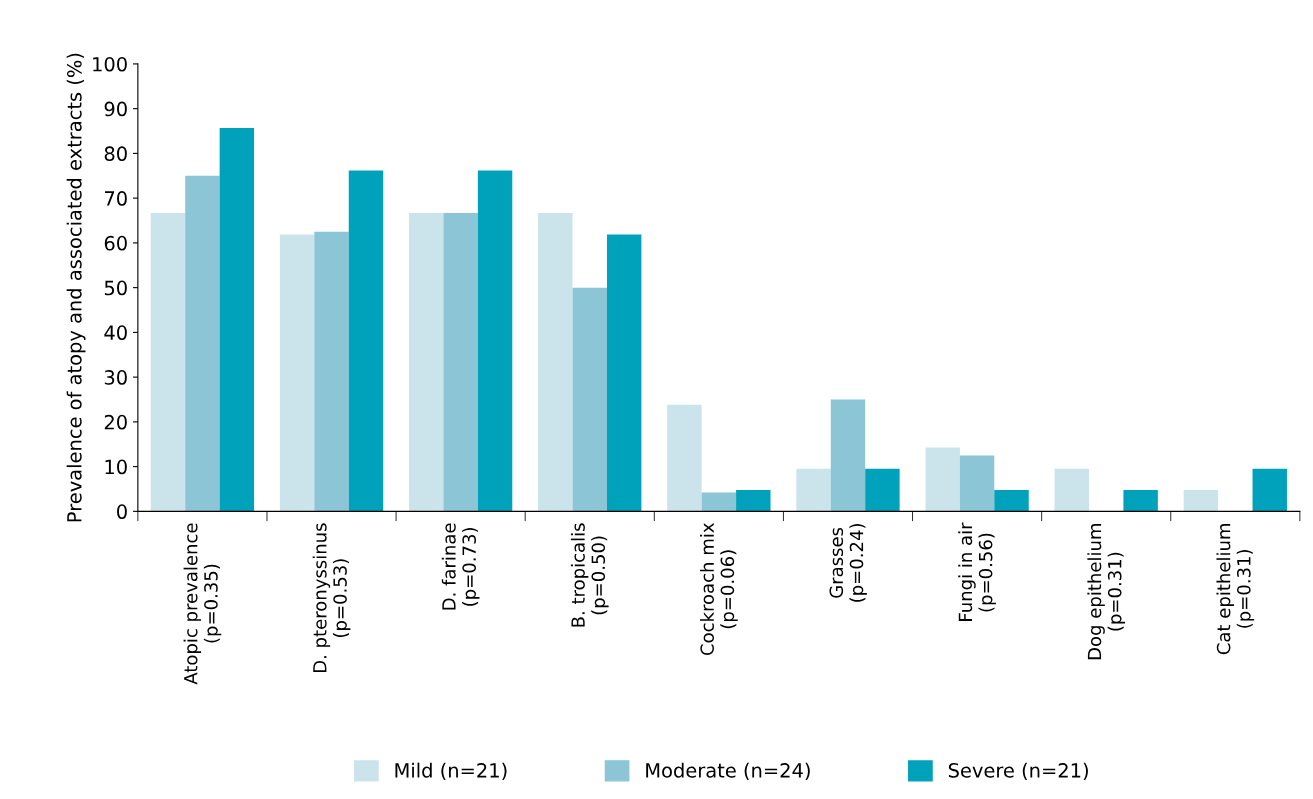  What do you see at coordinates (115, 198) in the screenshot?
I see `y-tick-label: 70` at bounding box center [115, 198].